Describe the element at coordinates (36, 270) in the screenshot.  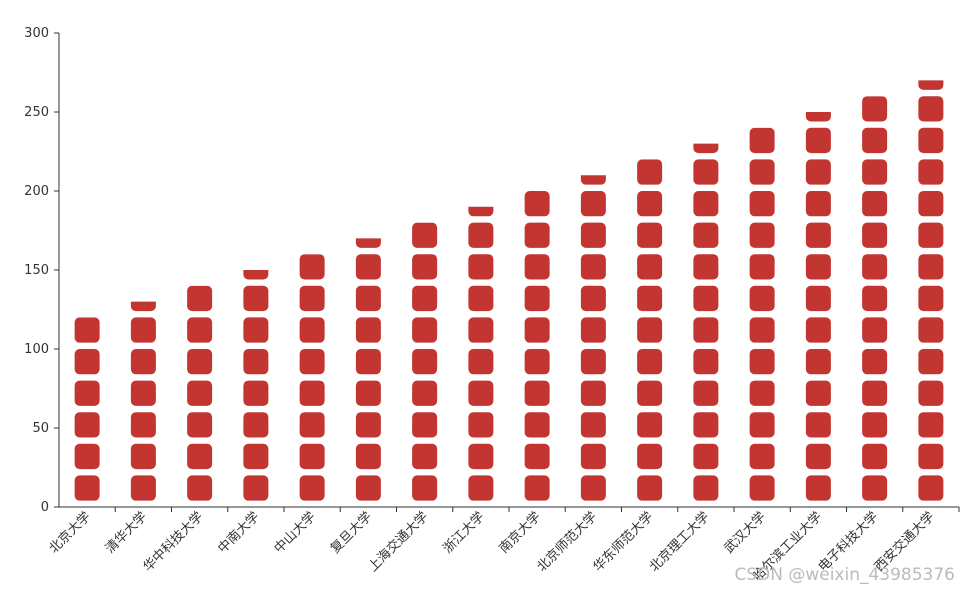
I see `y-tick-label: 150` at that location.